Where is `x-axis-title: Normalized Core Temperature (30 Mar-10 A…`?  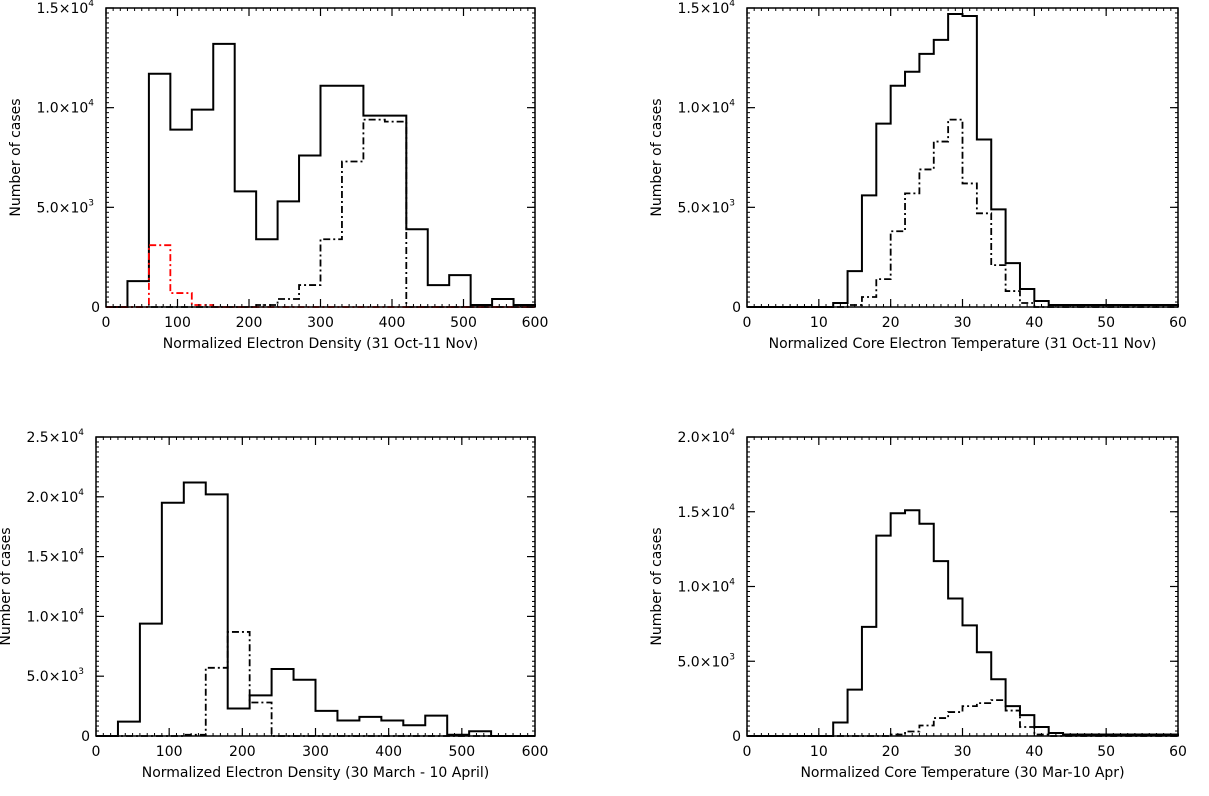
x-axis-title: Normalized Core Temperature (30 Mar-10 A… is located at coordinates (962, 773).